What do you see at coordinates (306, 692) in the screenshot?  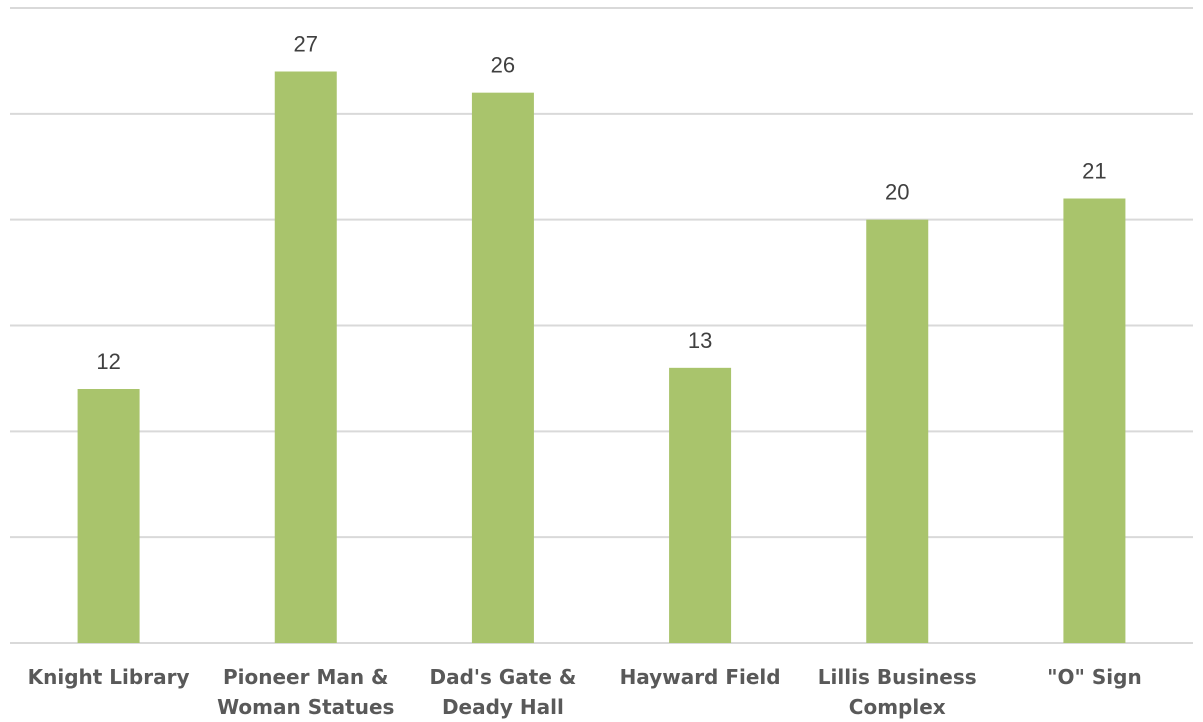 I see `x-tick-label: Pioneer Man & Woman Statues` at bounding box center [306, 692].